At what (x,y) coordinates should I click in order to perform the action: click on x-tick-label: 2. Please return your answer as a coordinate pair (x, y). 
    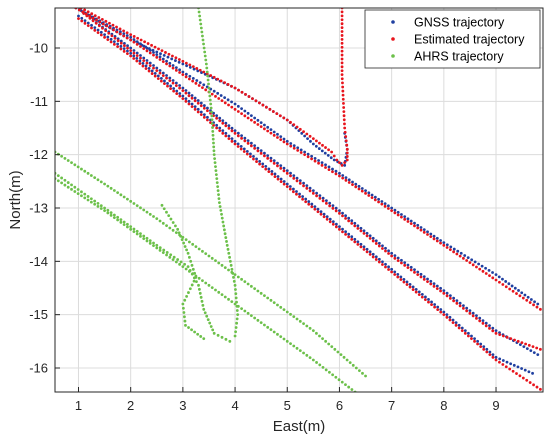
    Looking at the image, I should click on (130, 405).